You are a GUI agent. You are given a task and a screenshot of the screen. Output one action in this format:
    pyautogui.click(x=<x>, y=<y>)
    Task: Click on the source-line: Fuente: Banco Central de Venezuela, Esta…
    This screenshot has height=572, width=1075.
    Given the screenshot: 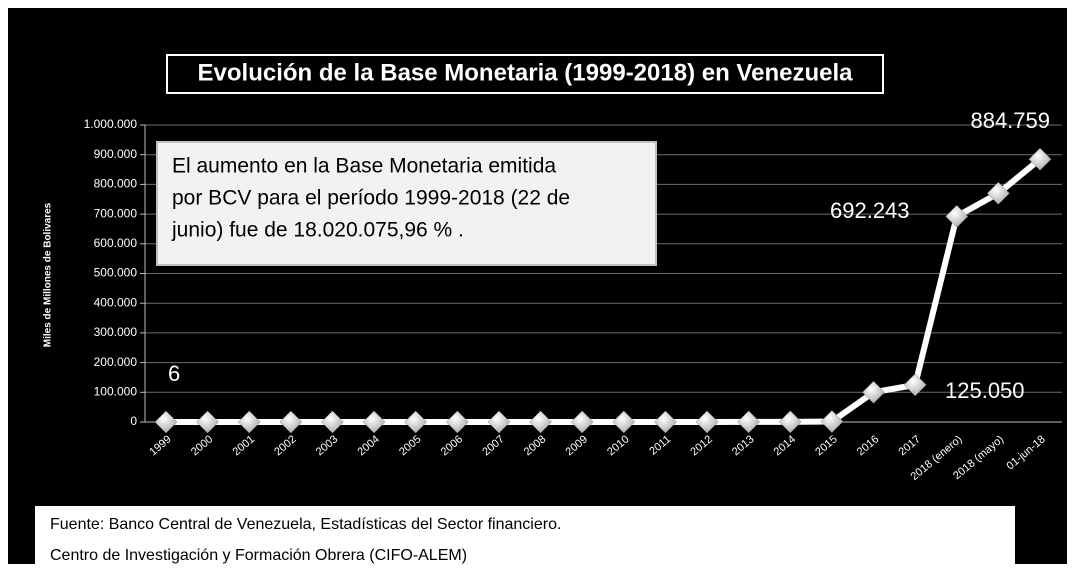 What is the action you would take?
    pyautogui.click(x=305, y=524)
    